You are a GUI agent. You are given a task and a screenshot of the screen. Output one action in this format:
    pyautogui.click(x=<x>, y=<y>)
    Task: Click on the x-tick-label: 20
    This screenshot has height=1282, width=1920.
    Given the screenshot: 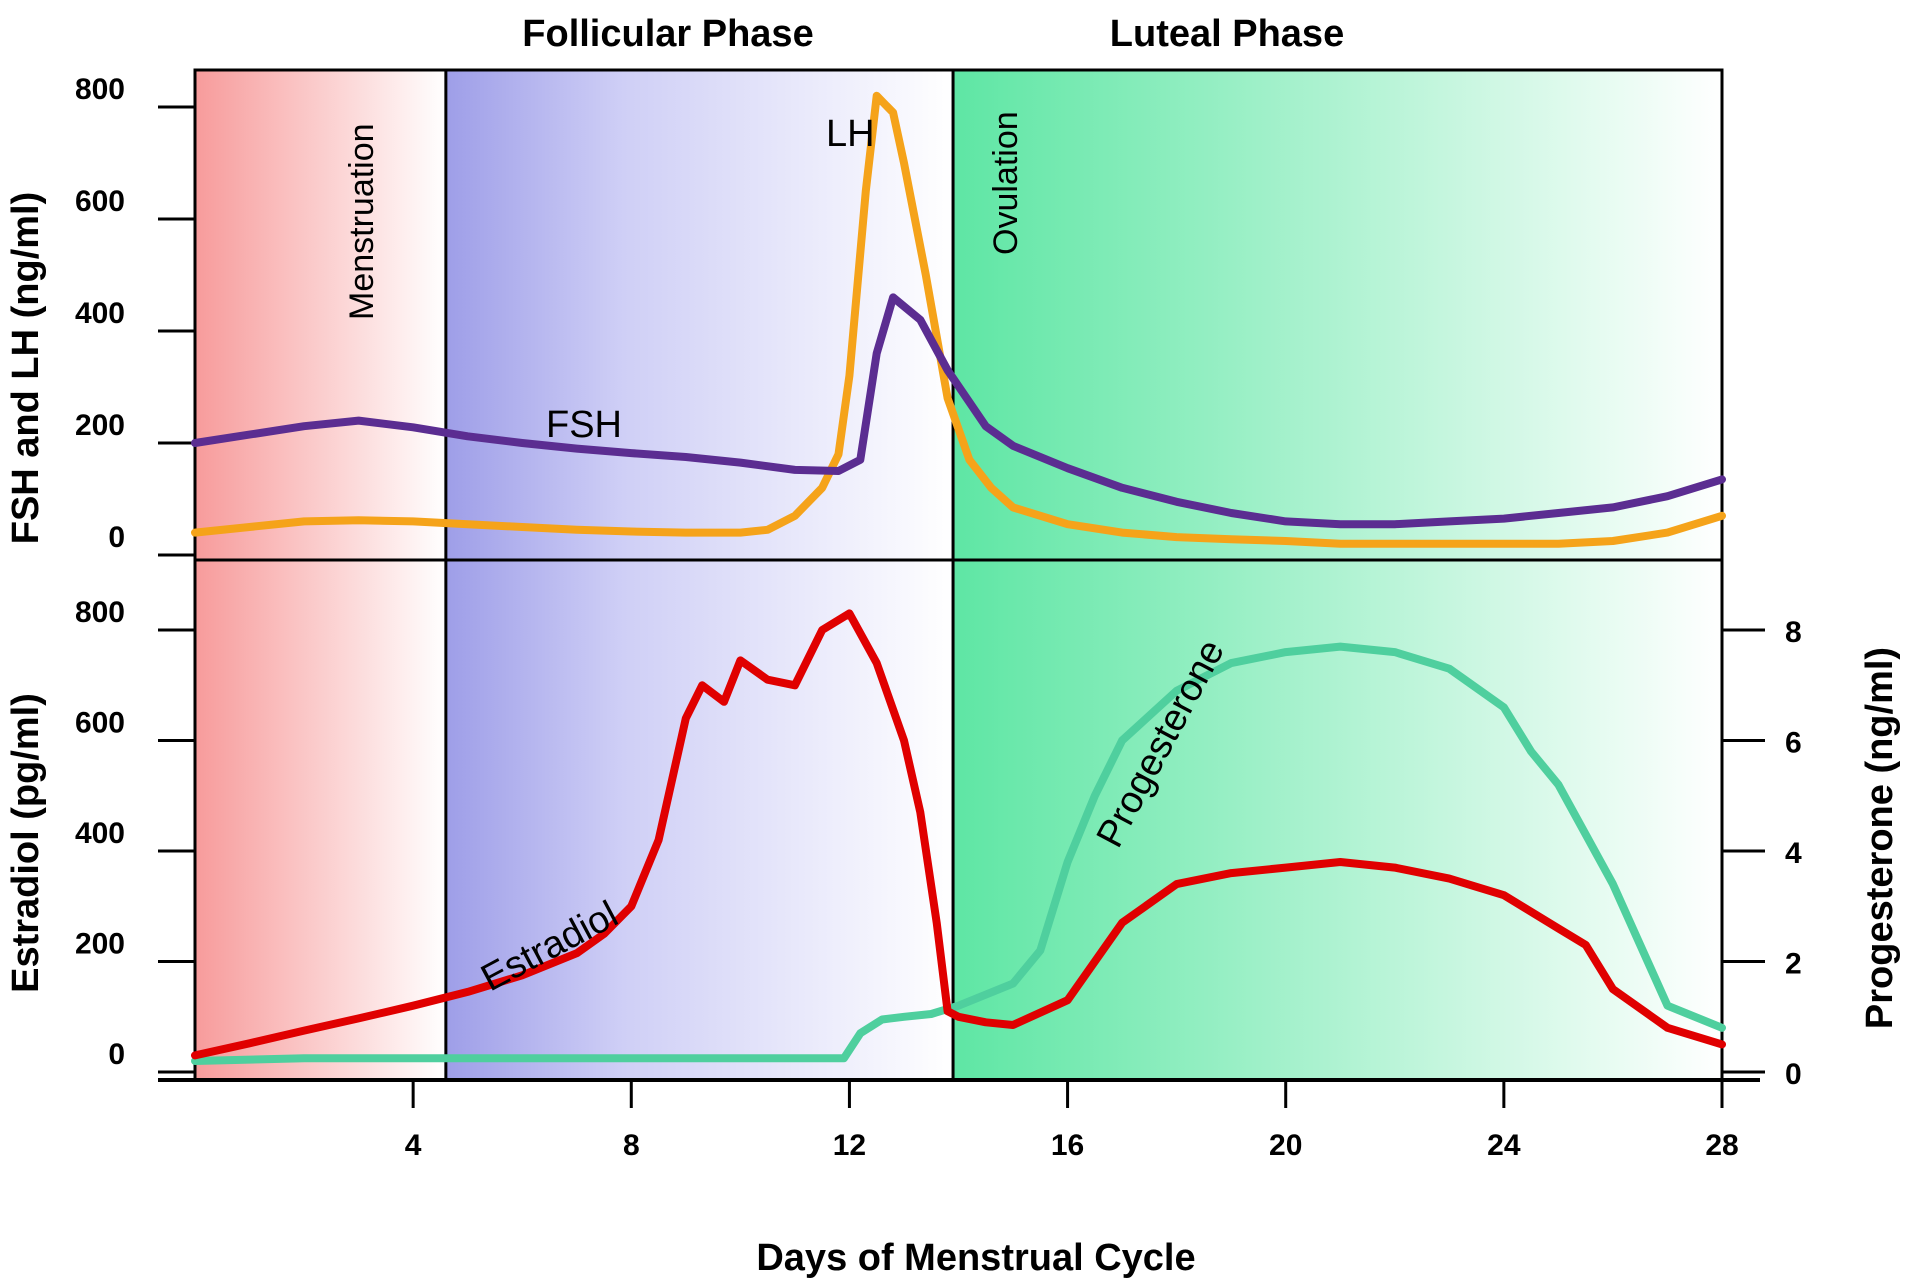 What is the action you would take?
    pyautogui.click(x=1285, y=1145)
    